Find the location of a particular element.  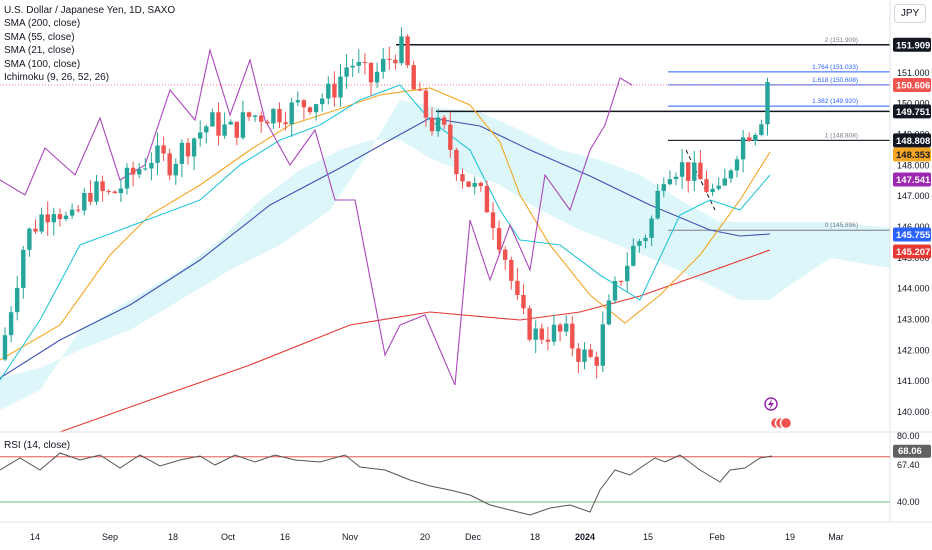

rsi-value-tag is located at coordinates (912, 451).